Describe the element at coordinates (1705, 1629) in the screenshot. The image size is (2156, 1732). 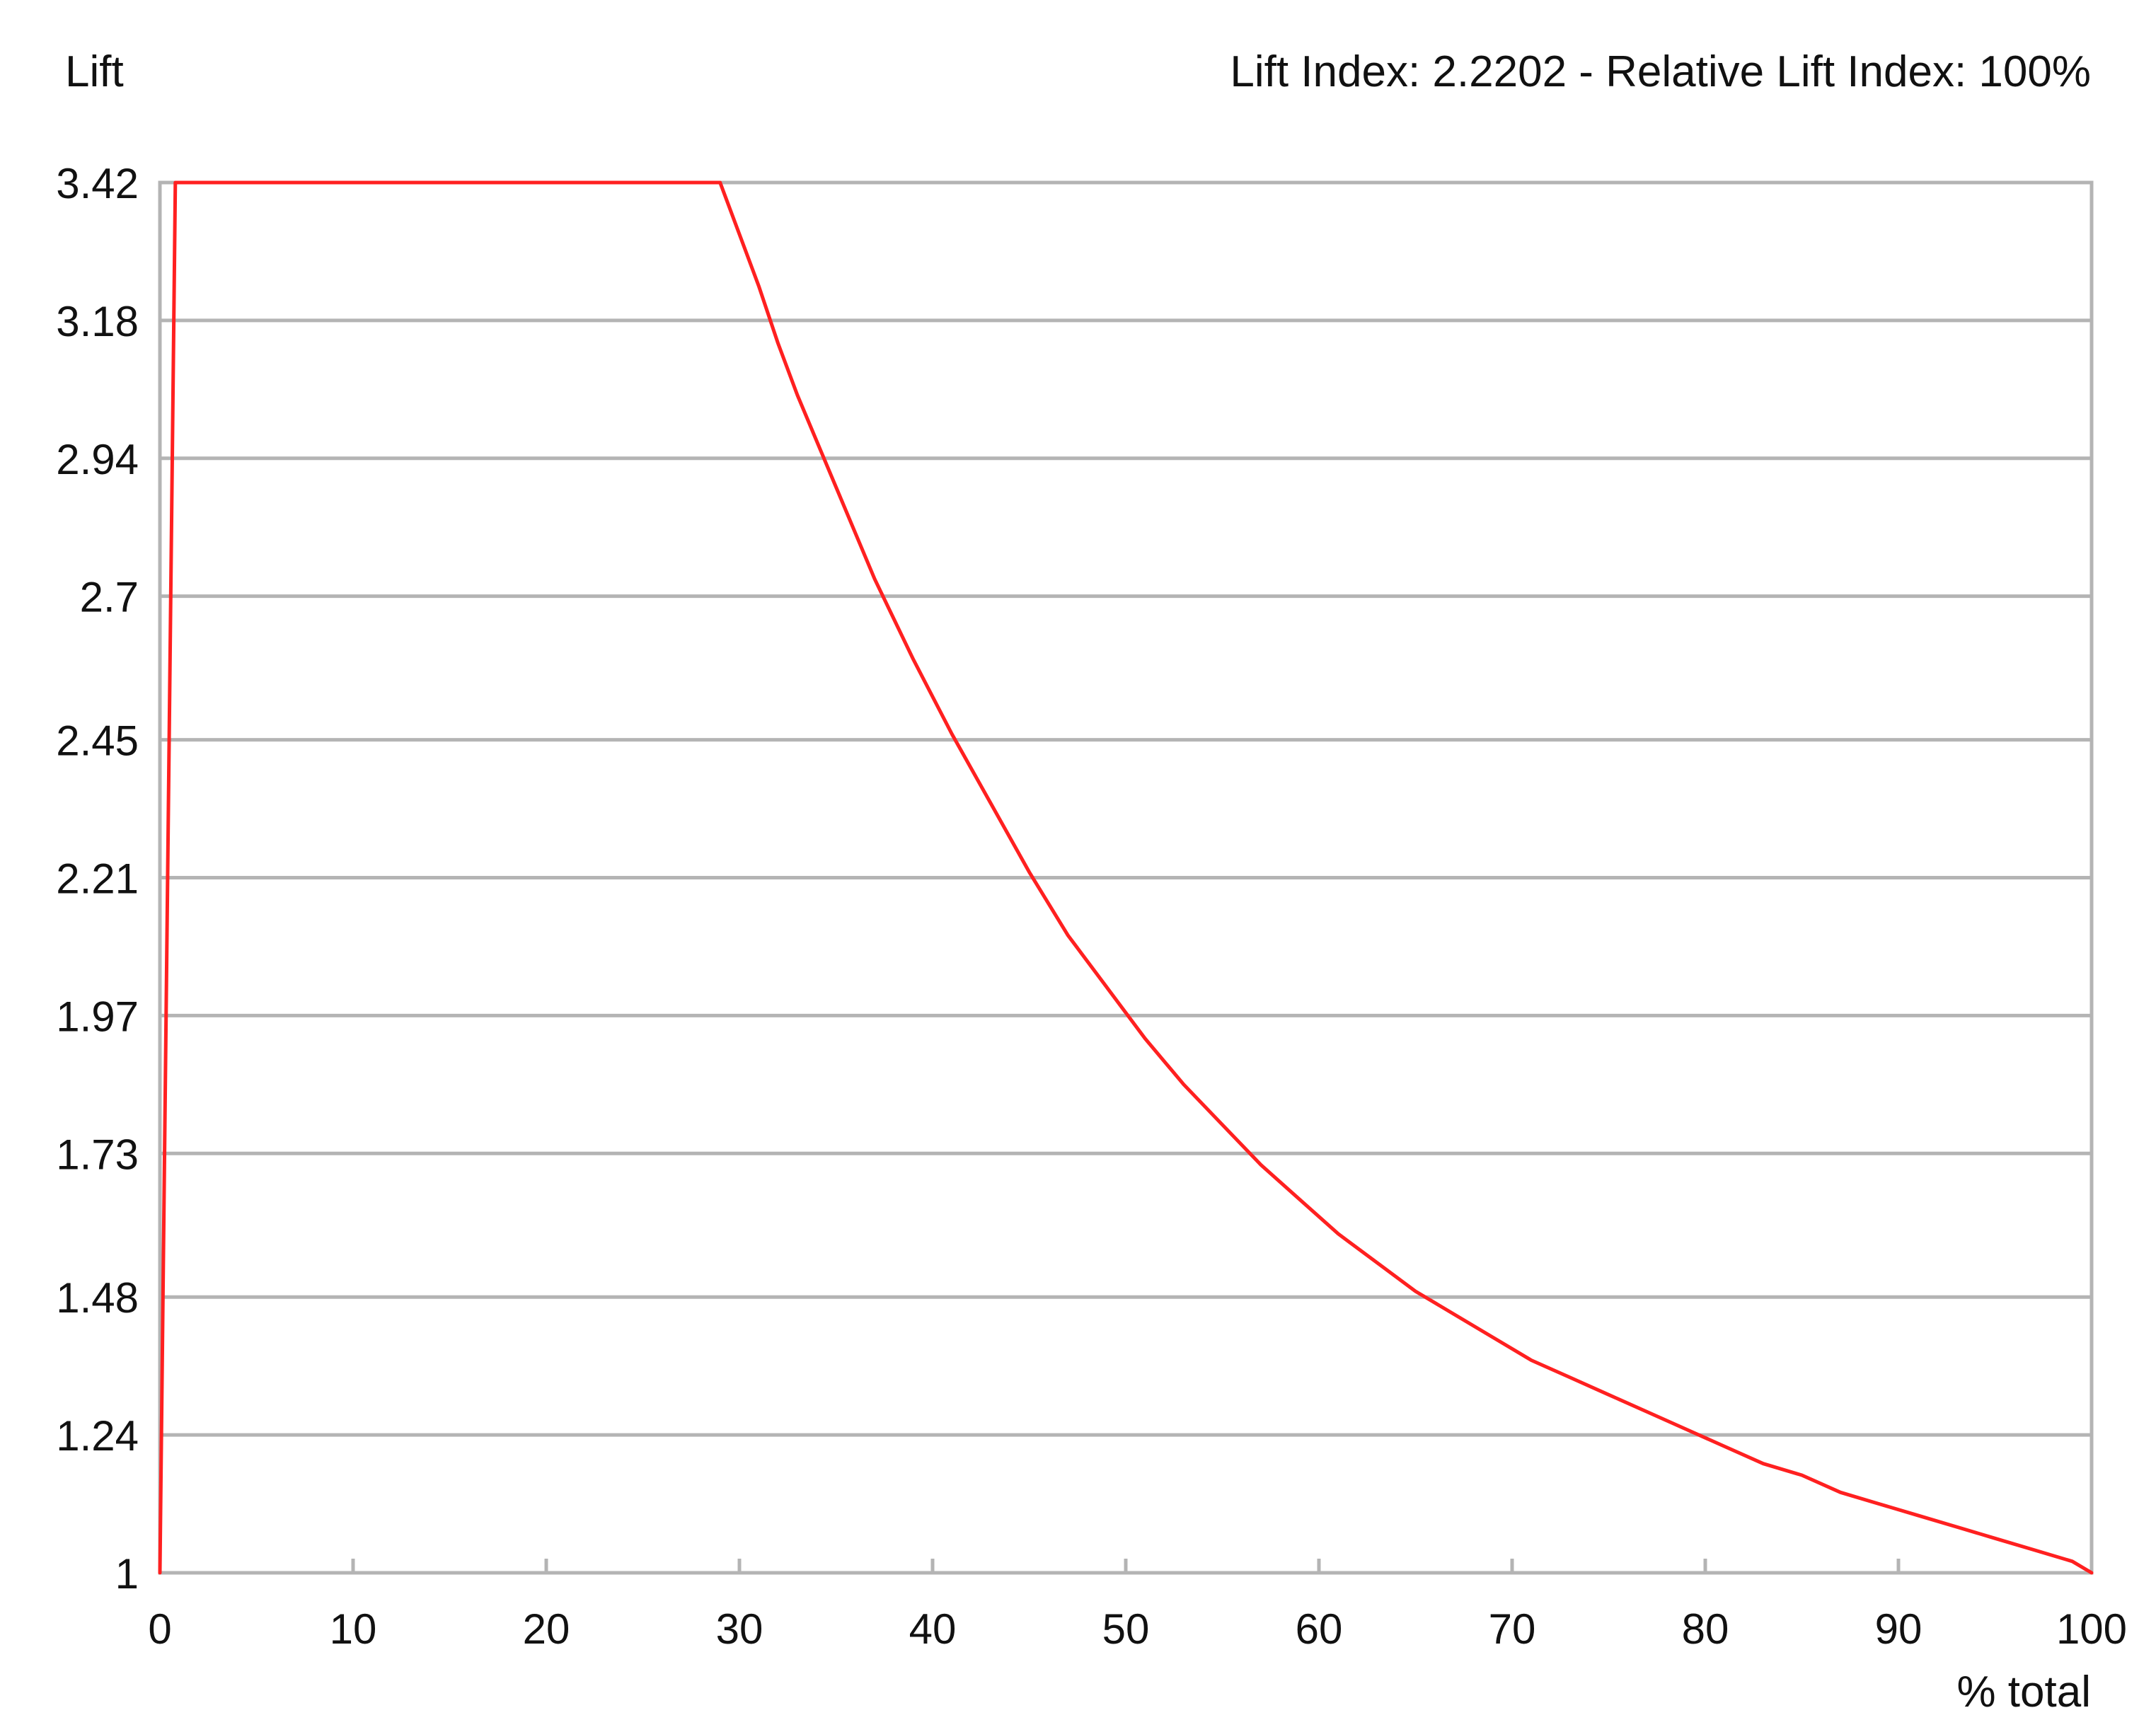
I see `x-tick-label-8: 80` at that location.